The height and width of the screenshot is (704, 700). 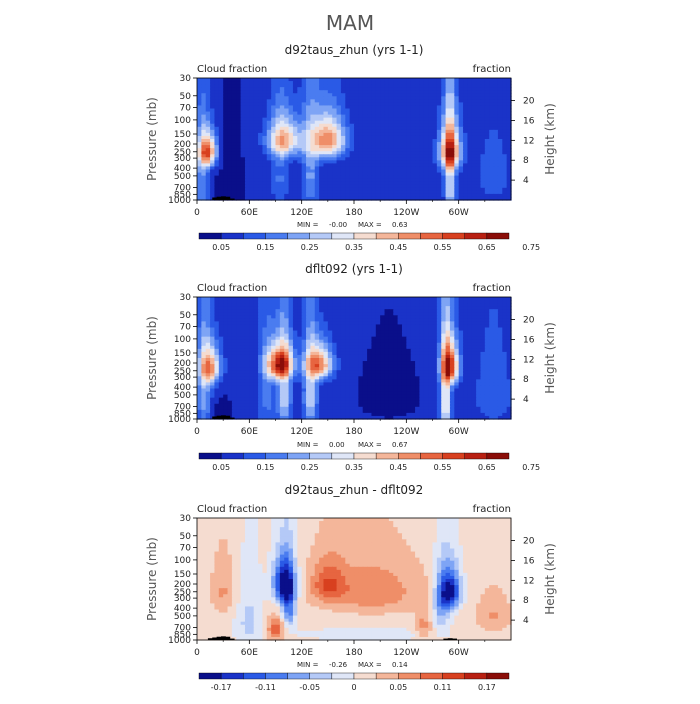 What do you see at coordinates (529, 102) in the screenshot?
I see `y2-tick-label: 20` at bounding box center [529, 102].